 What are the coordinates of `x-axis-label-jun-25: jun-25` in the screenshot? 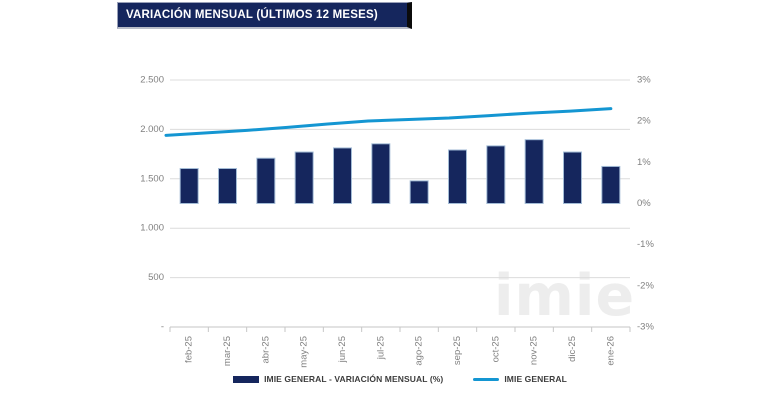 It's located at (342, 349).